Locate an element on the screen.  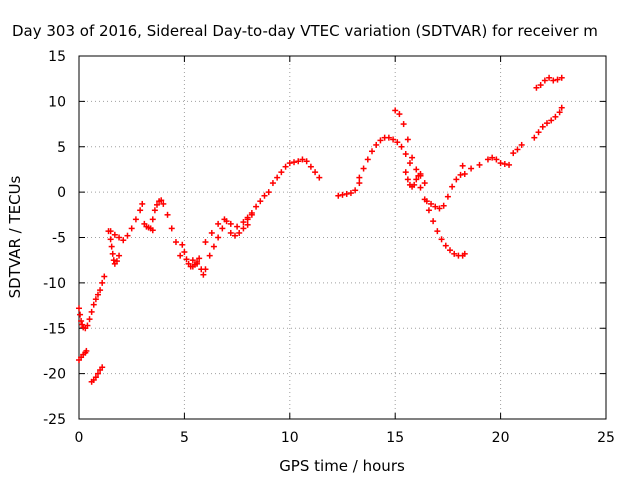
y-tick-label: -25 is located at coordinates (54, 420).